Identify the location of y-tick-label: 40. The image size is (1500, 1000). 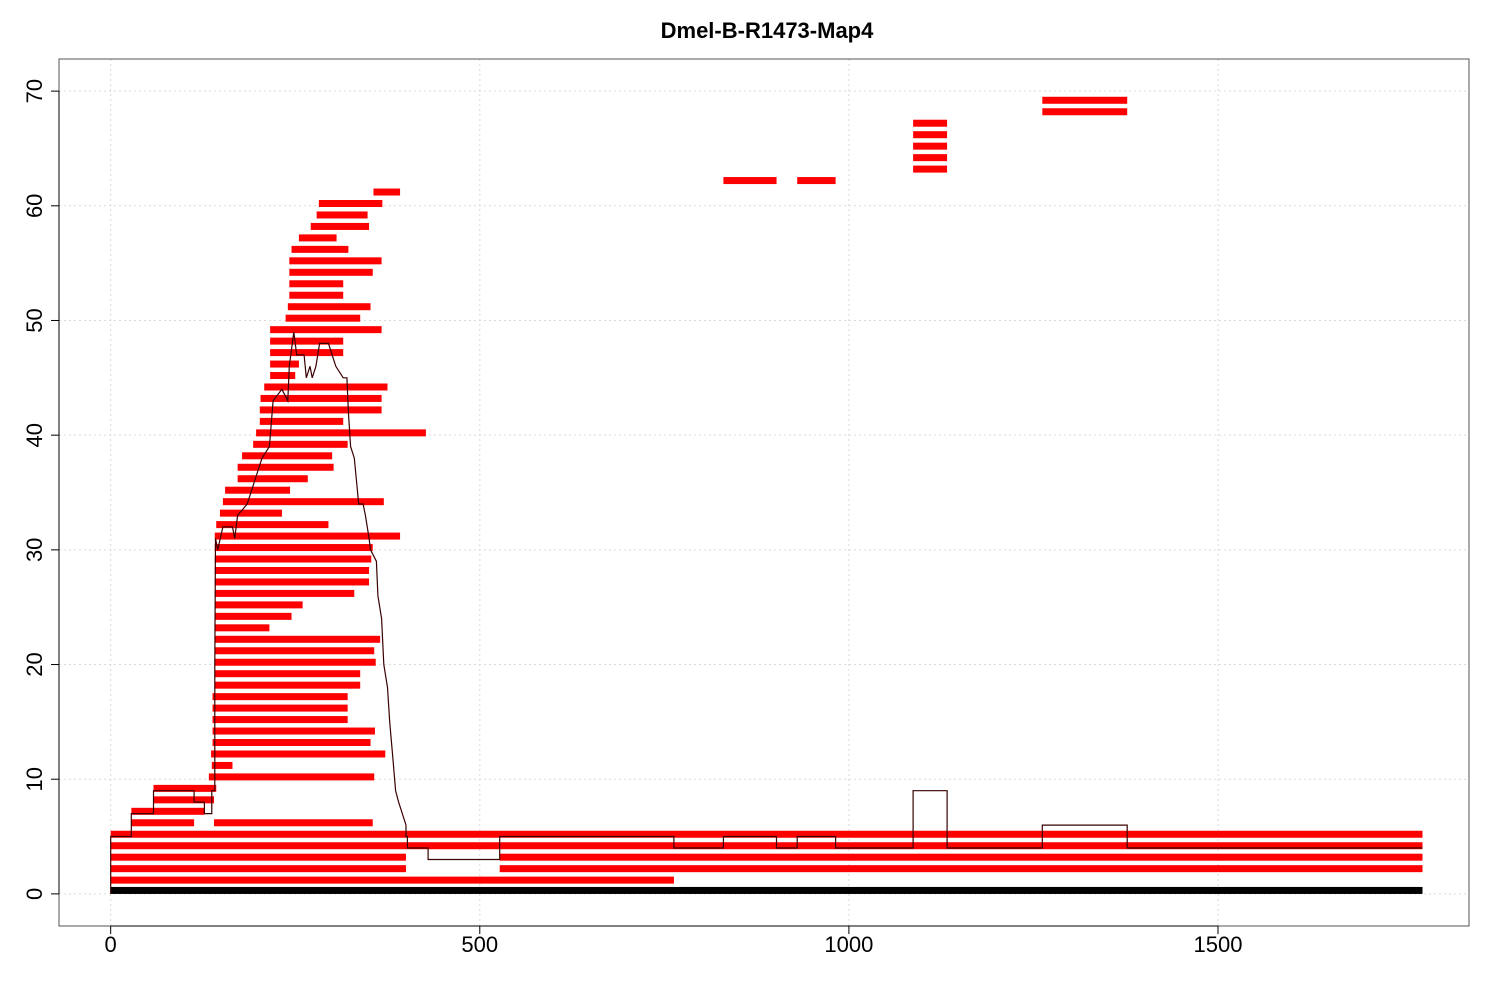
(34, 435).